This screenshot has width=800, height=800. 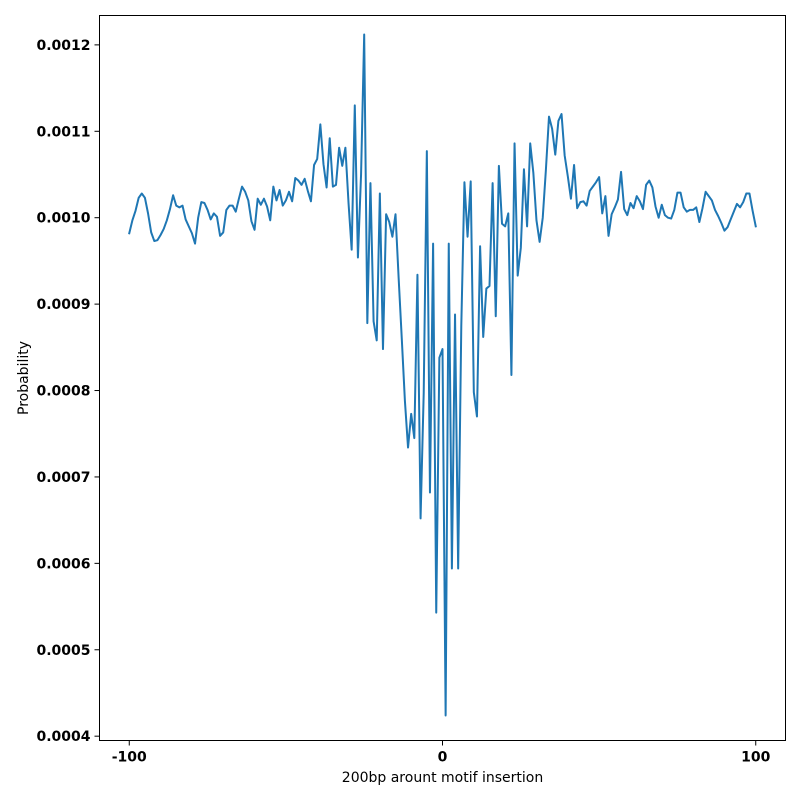 What do you see at coordinates (63, 305) in the screenshot?
I see `y-tick-label: 0.0009` at bounding box center [63, 305].